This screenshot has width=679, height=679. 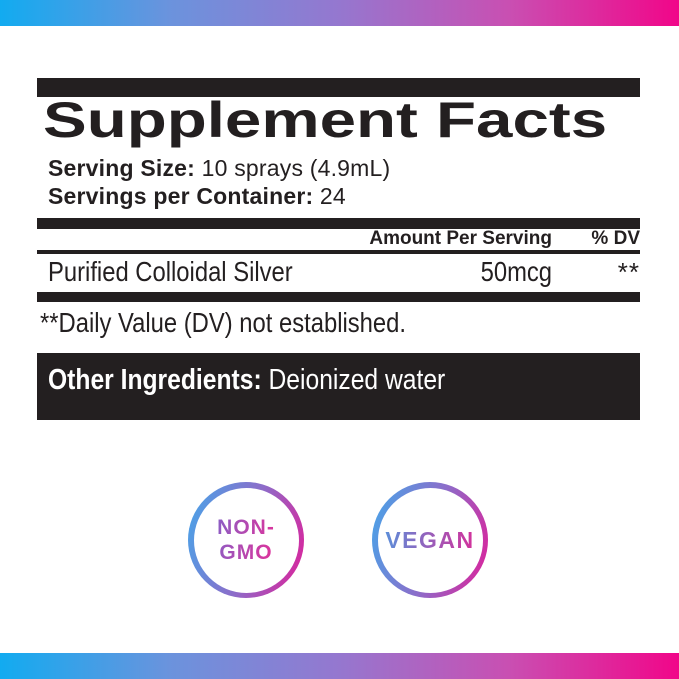 What do you see at coordinates (155, 380) in the screenshot?
I see `other-ingredients-label: Other Ingredients:` at bounding box center [155, 380].